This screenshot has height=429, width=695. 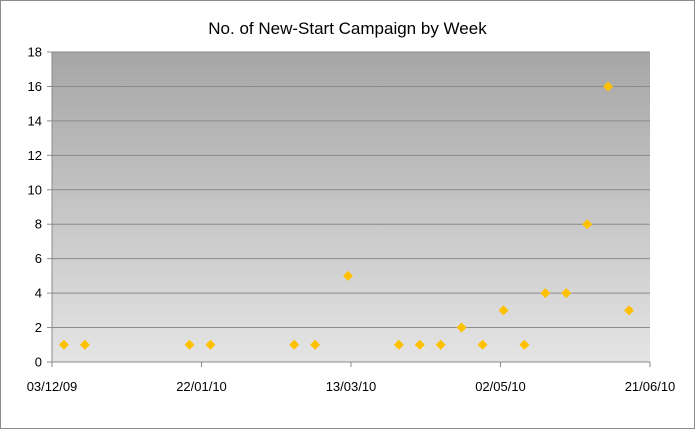 I want to click on y-tick-label: 10, so click(x=35, y=189).